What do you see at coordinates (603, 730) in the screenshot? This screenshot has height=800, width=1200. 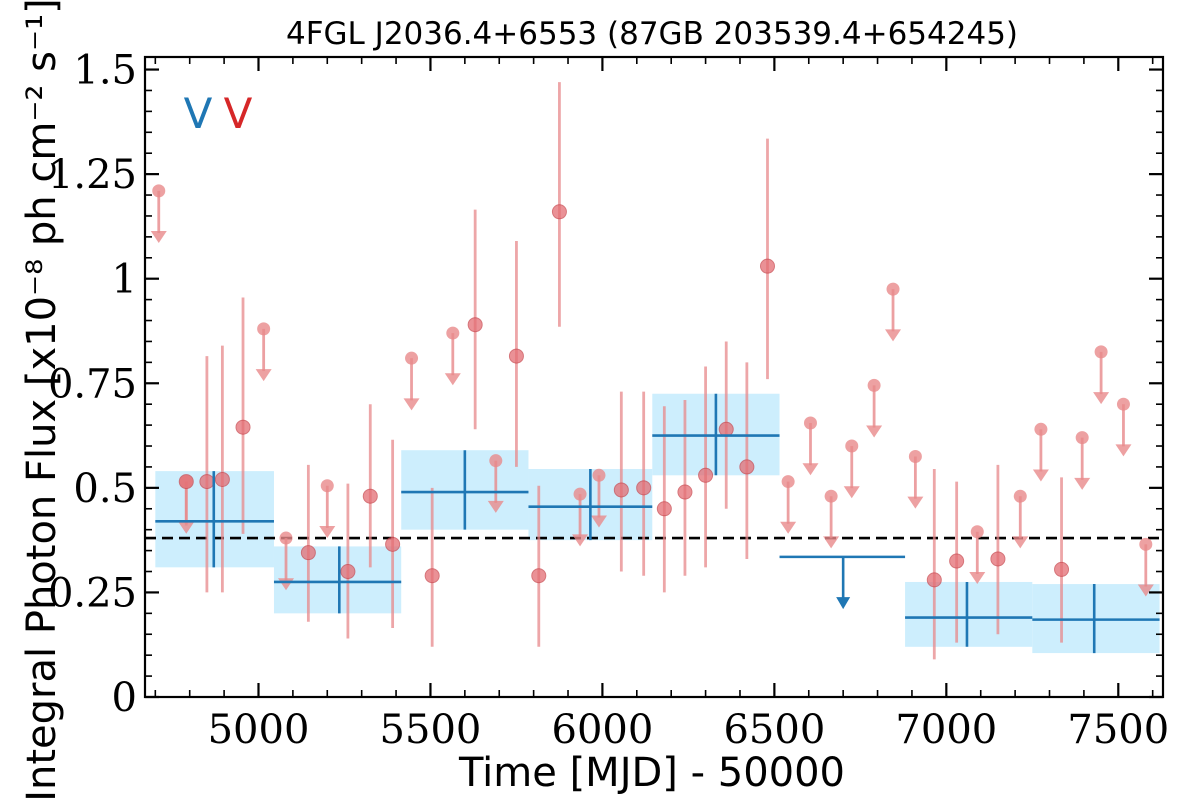 I see `x-tick-label: 6000` at bounding box center [603, 730].